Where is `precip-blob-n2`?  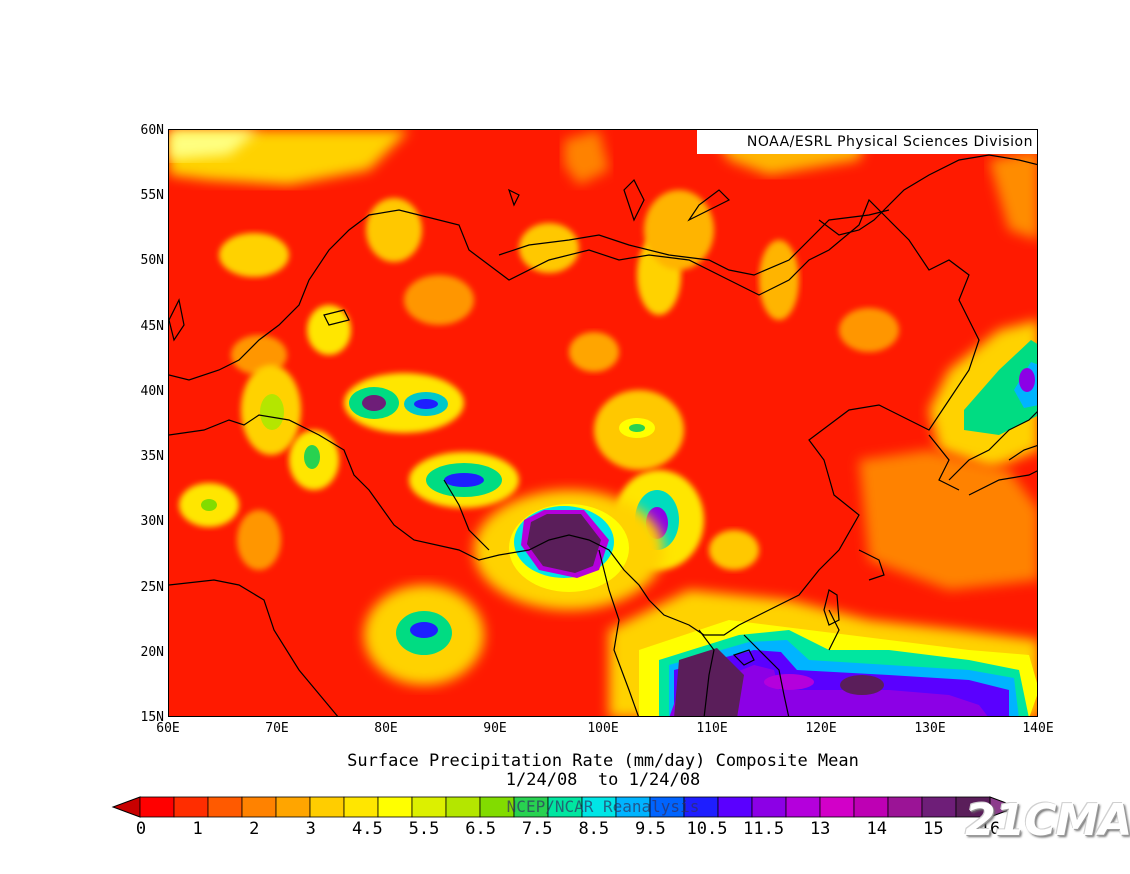
precip-blob-n2 is located at coordinates (586, 157).